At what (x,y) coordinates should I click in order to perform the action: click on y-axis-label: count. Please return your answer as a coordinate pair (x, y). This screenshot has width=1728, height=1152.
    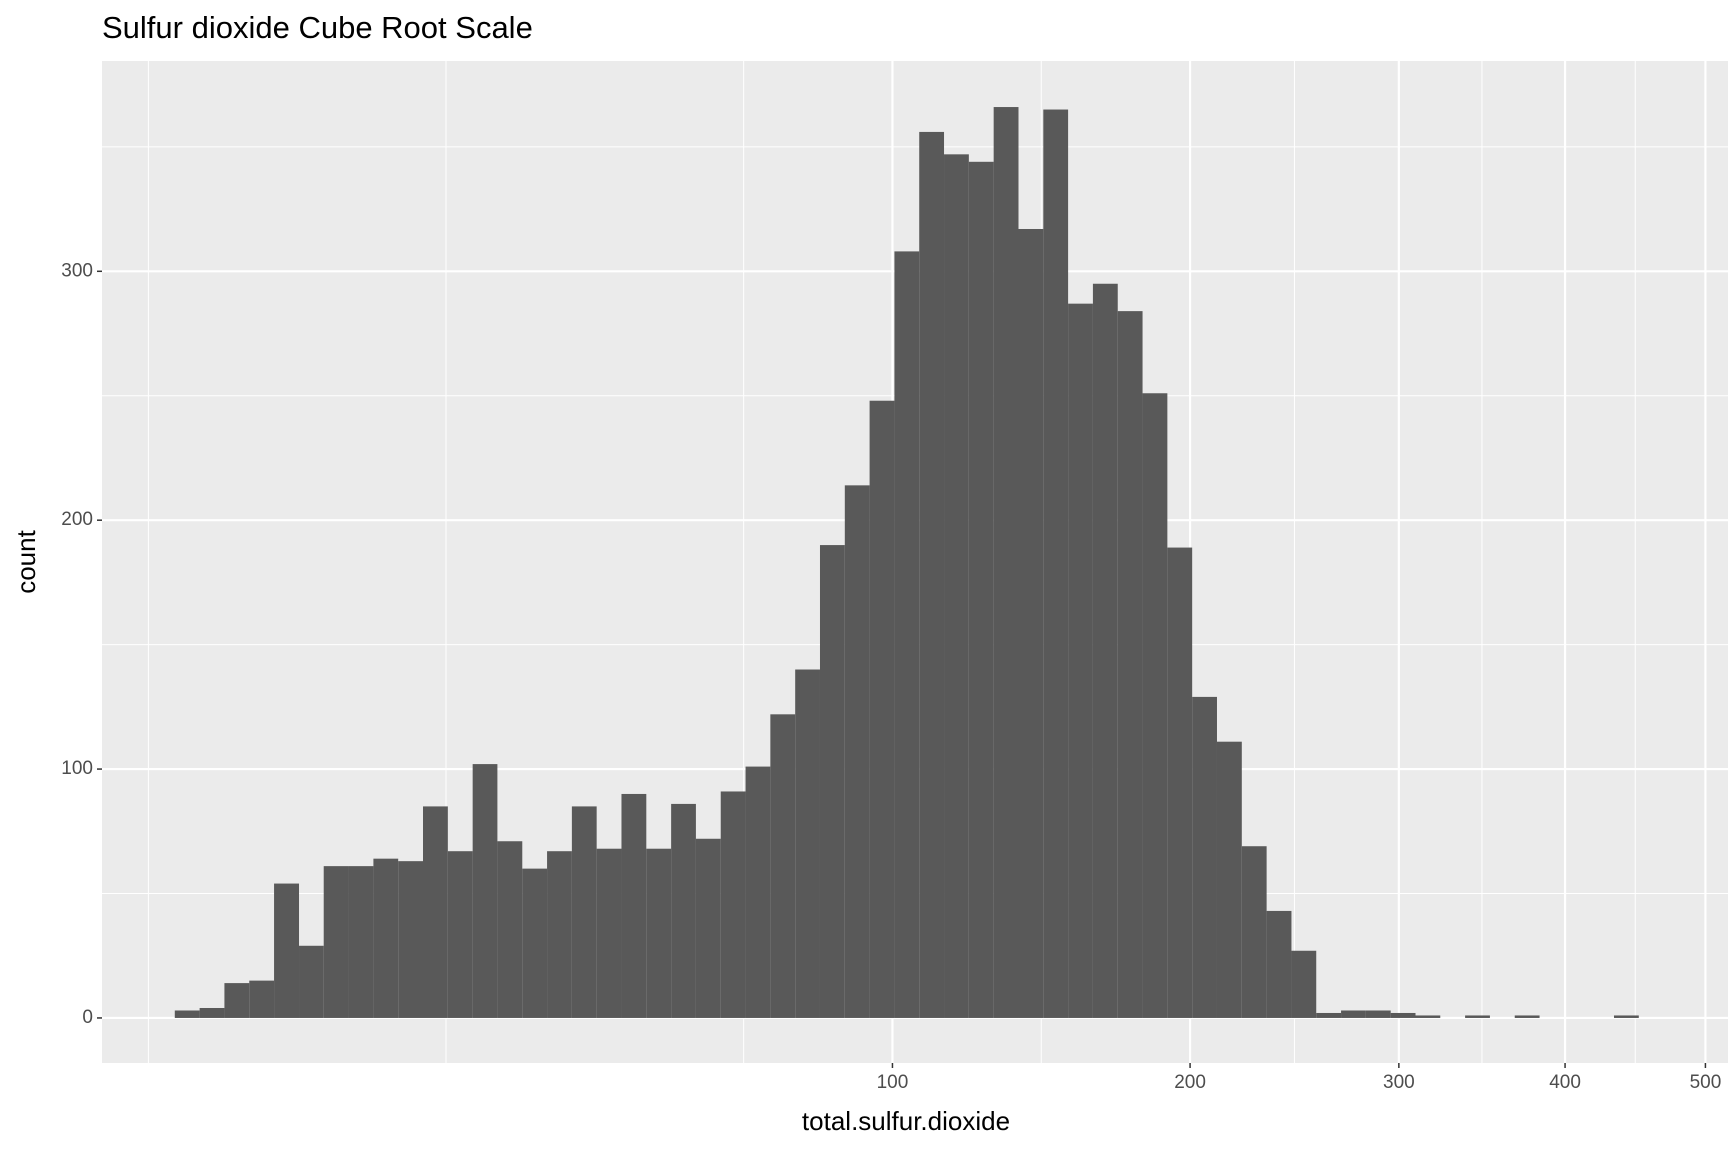
    Looking at the image, I should click on (26, 561).